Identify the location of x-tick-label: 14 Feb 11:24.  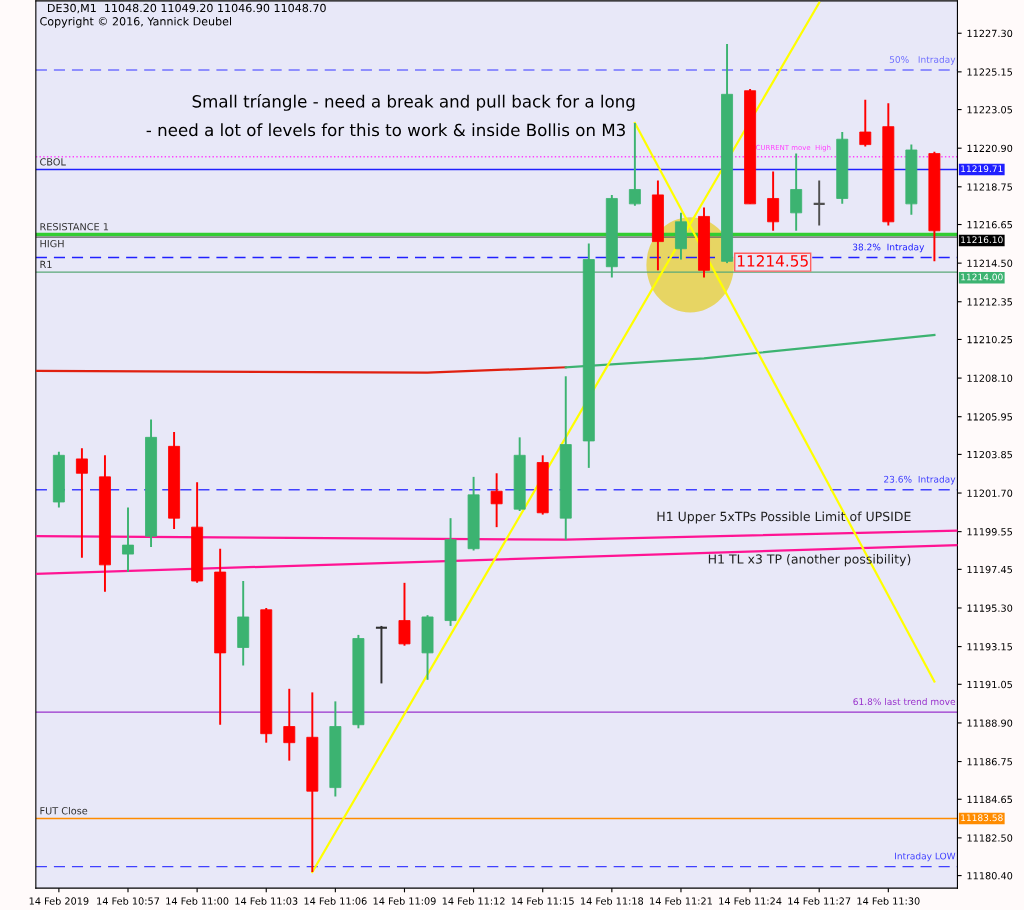
(750, 901).